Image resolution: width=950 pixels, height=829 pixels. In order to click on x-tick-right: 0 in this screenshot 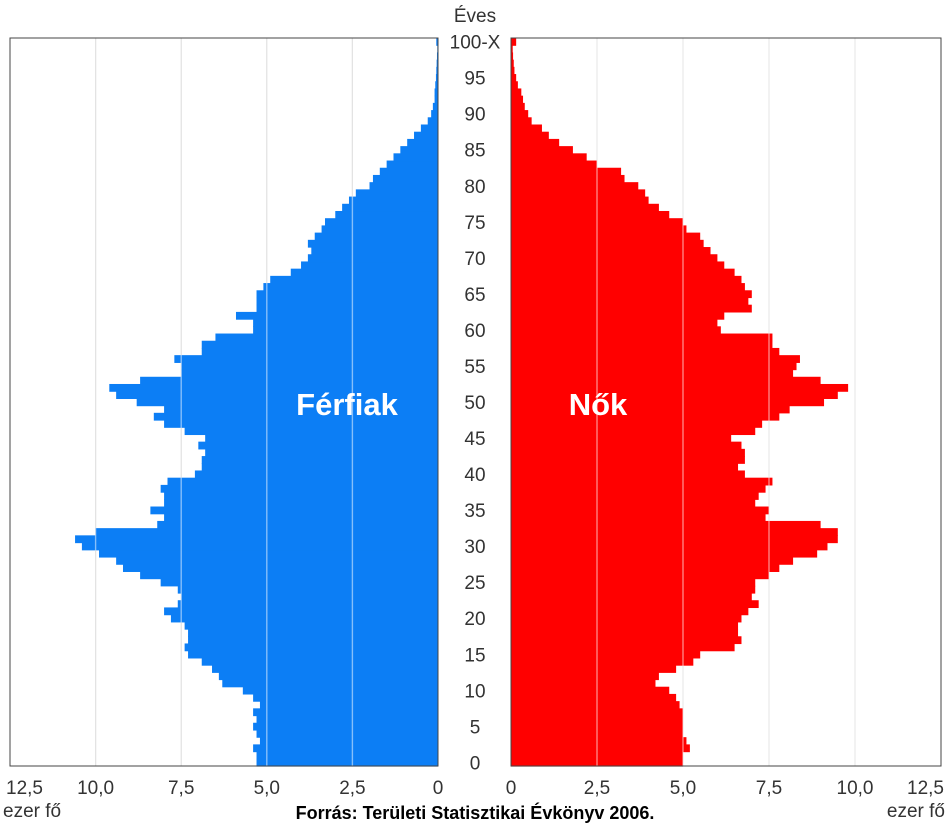, I will do `click(511, 788)`.